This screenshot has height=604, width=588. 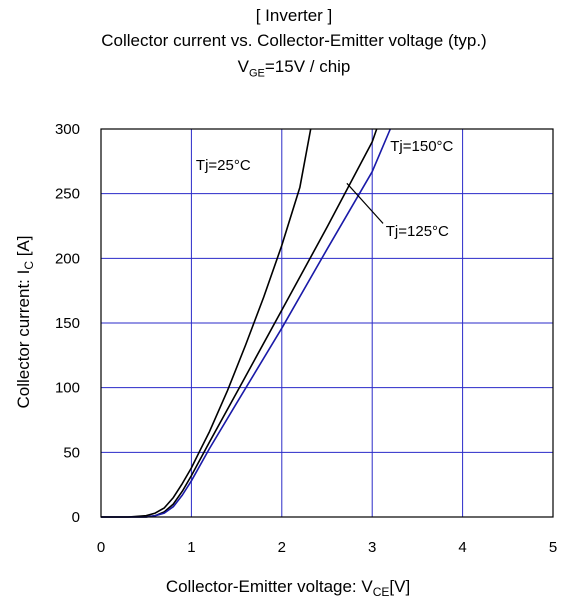 I want to click on y-tick-label: 50, so click(x=71, y=452).